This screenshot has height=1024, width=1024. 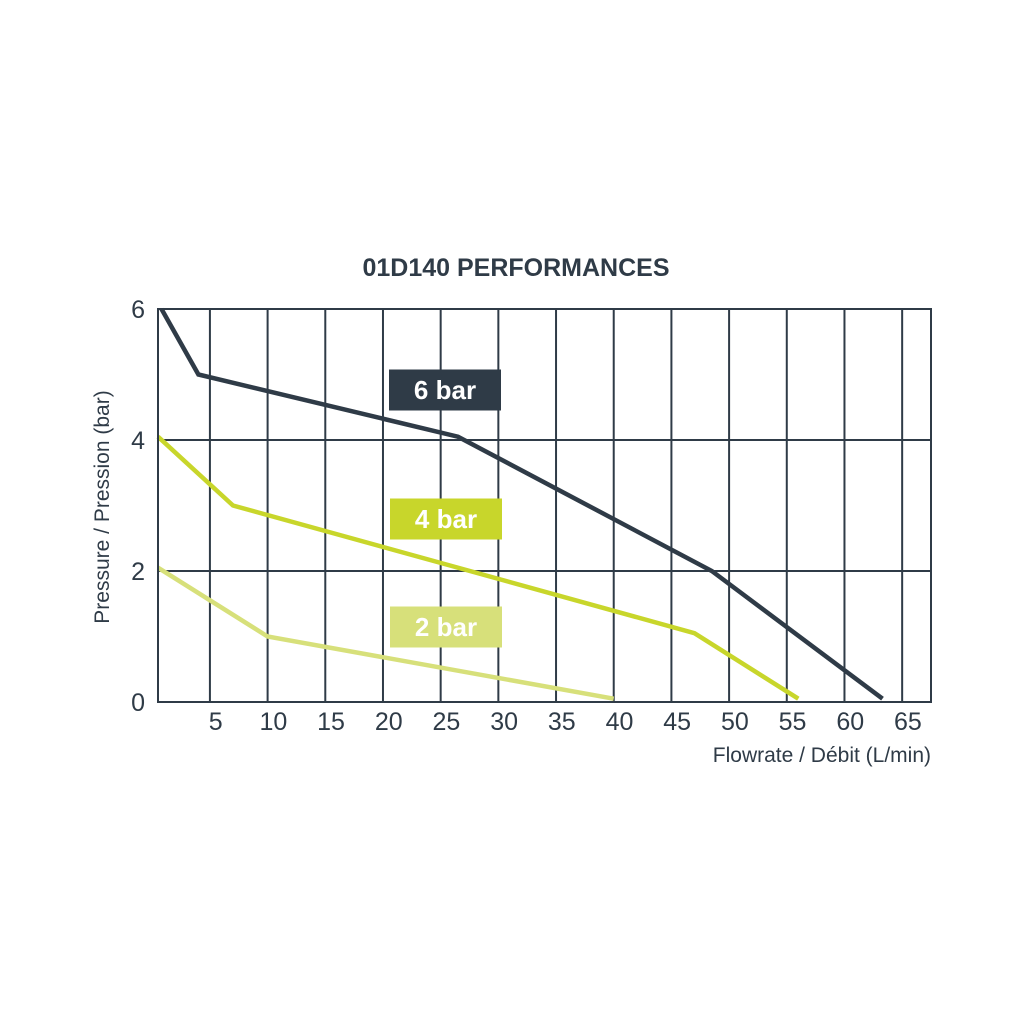 I want to click on series-label: 2 bar, so click(x=446, y=627).